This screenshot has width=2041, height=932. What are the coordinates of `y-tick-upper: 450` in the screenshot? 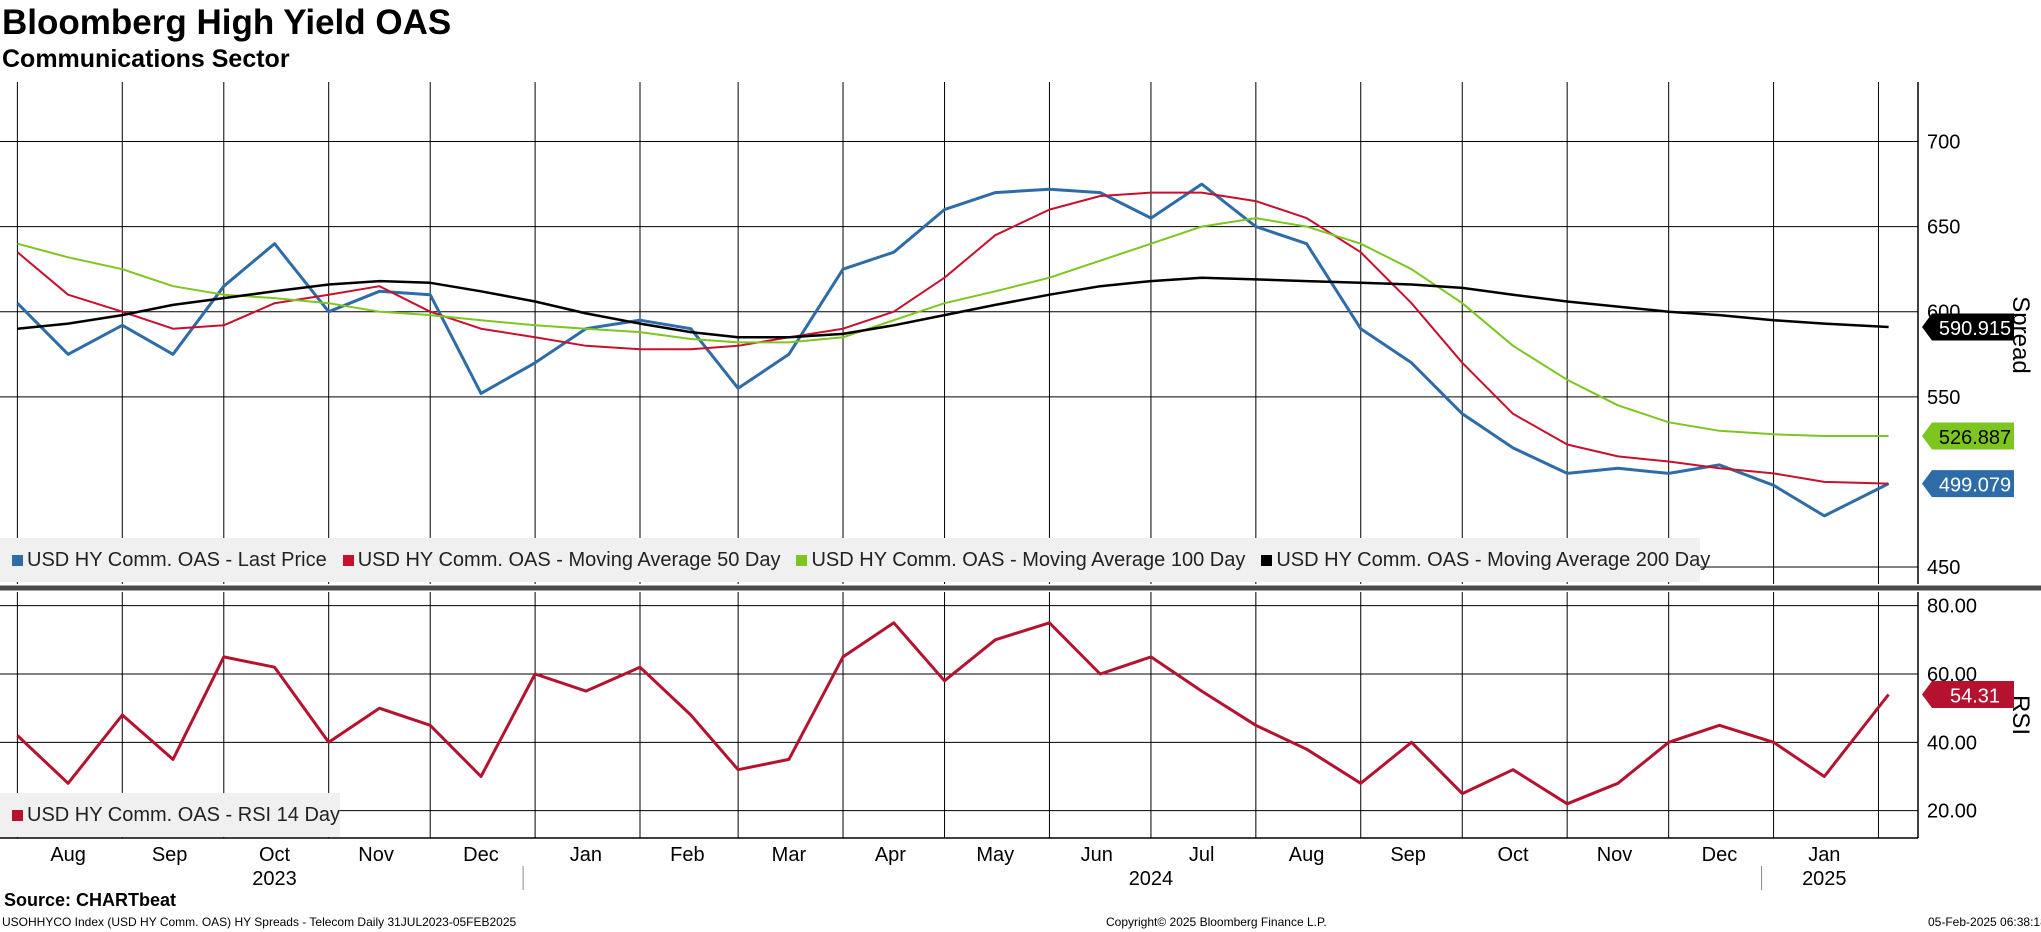 It's located at (1943, 568).